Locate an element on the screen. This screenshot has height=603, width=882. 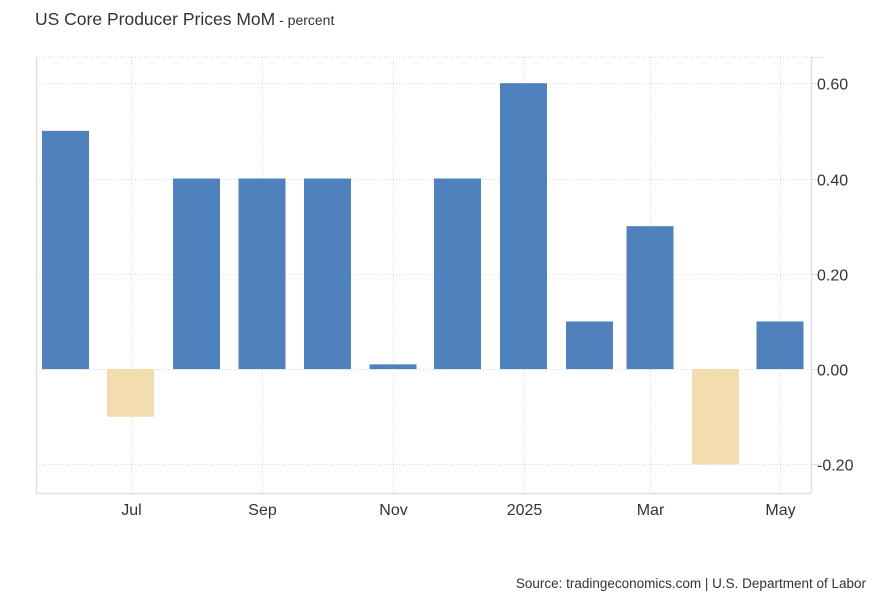
y-tick-label: 0.20 is located at coordinates (832, 276).